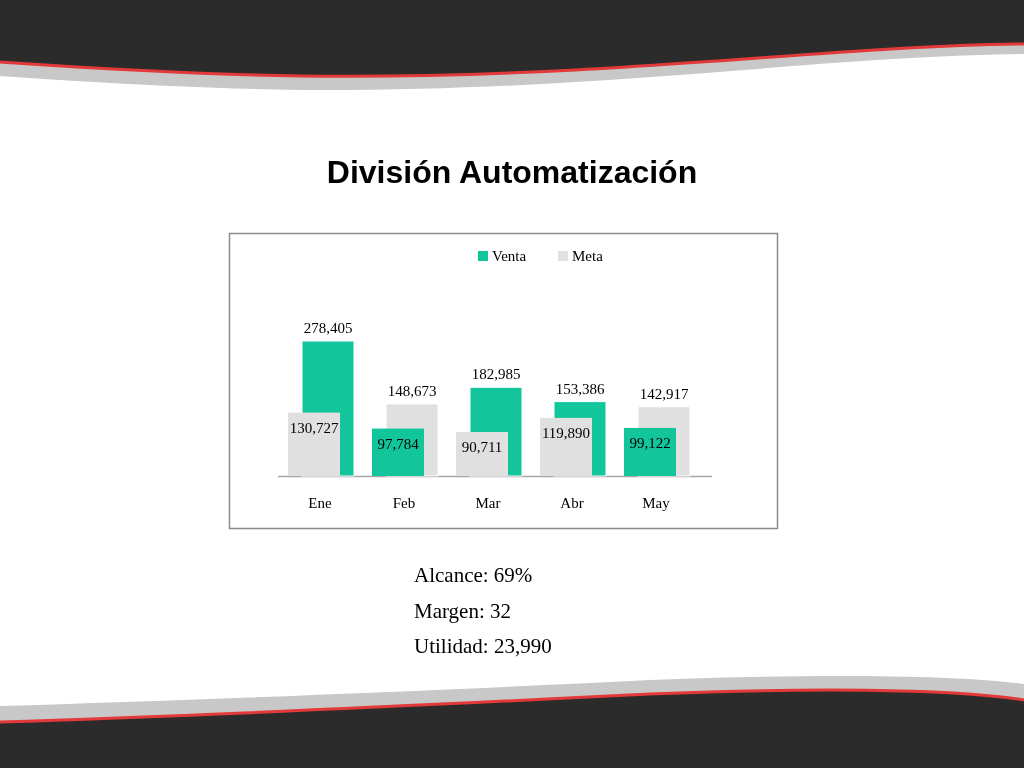 This screenshot has width=1024, height=768. What do you see at coordinates (328, 328) in the screenshot?
I see `data-label: 278,405` at bounding box center [328, 328].